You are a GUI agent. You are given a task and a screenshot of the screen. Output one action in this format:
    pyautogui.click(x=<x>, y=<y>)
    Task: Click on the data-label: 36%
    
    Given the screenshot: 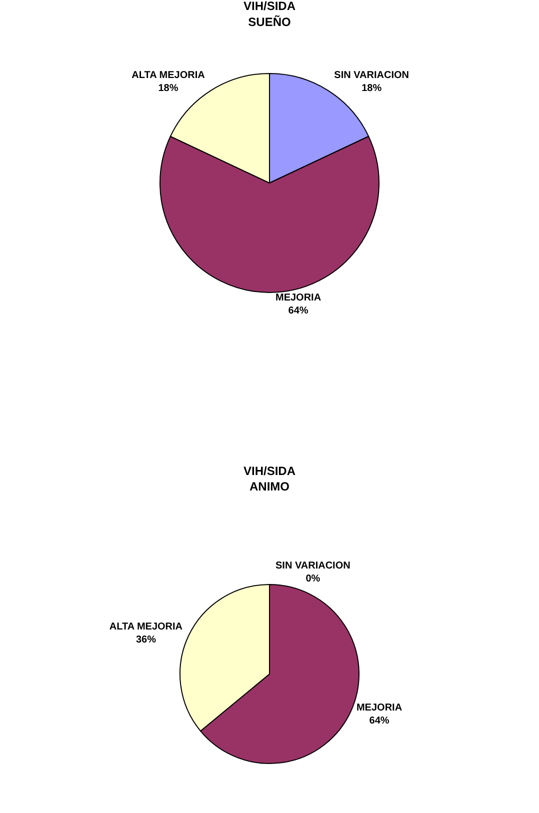 What is the action you would take?
    pyautogui.click(x=146, y=640)
    